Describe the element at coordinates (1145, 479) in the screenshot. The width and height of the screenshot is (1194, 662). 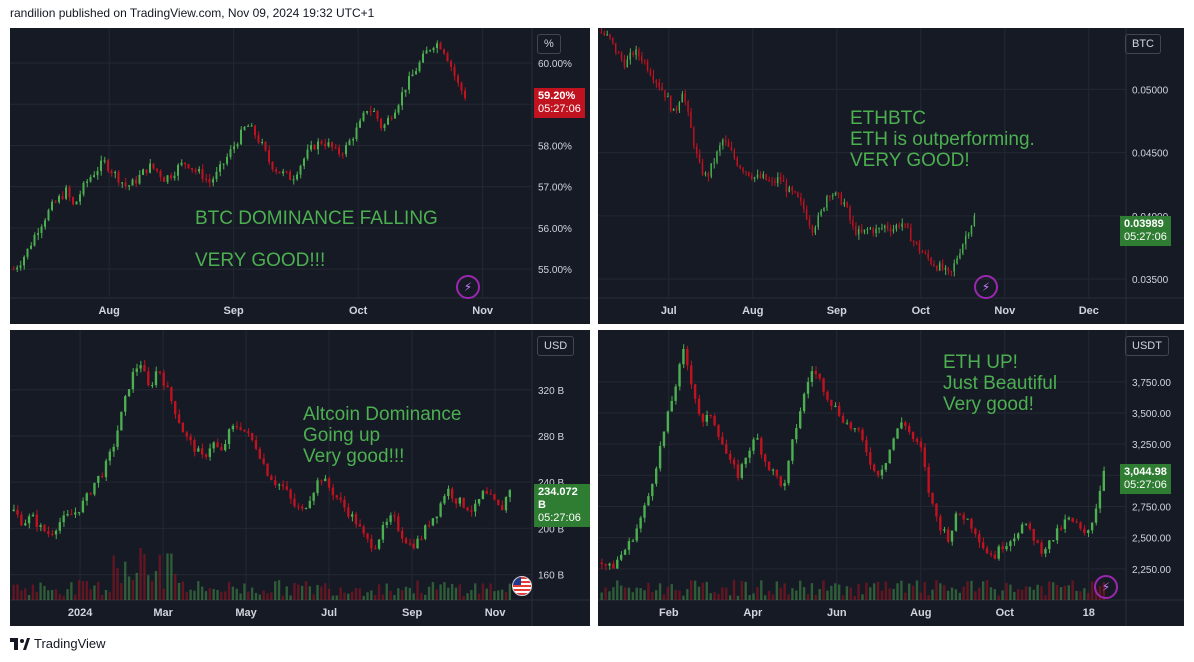
I see `last-price-tag: 3,044.98 05:27:06` at that location.